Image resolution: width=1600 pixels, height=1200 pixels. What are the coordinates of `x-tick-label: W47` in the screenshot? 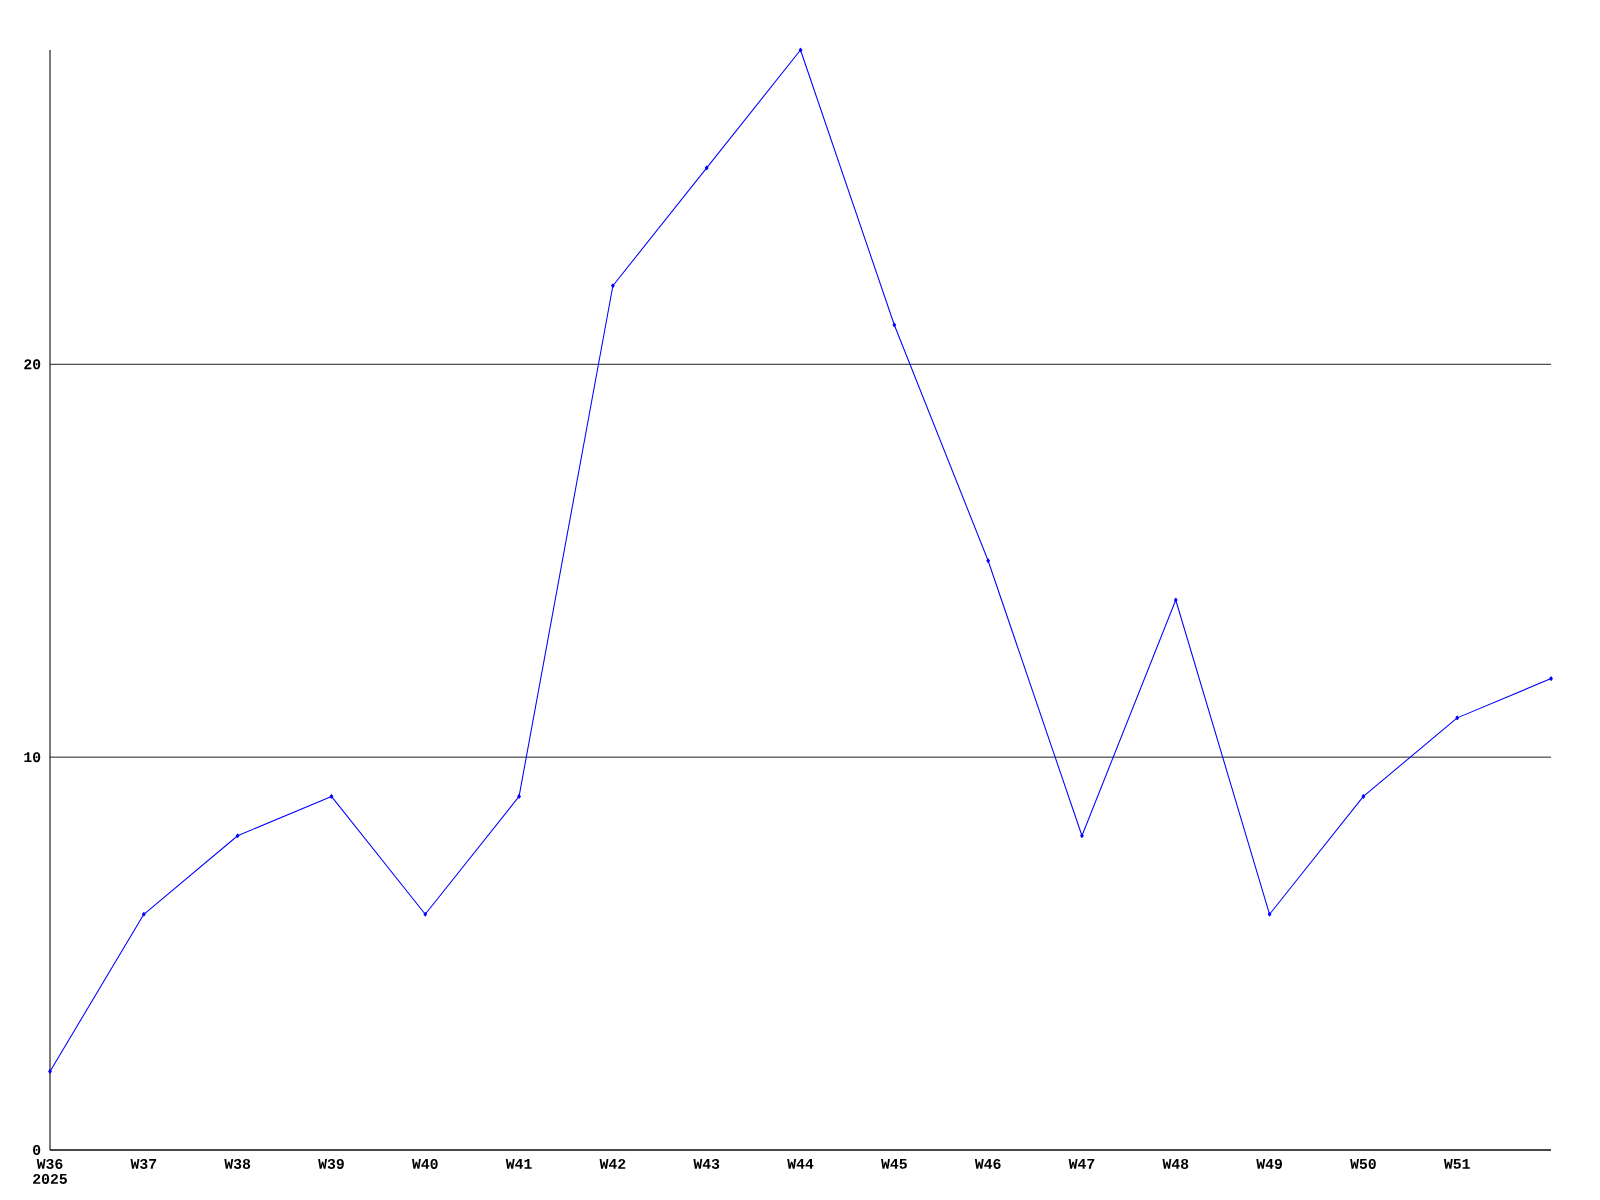 It's located at (1081, 1163).